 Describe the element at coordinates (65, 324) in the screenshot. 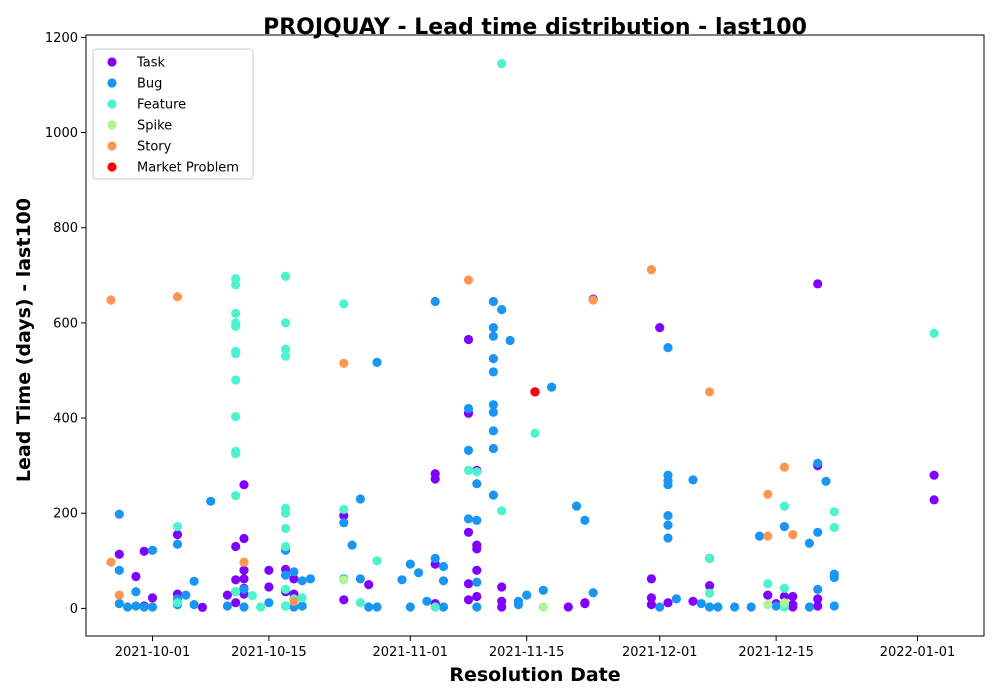

I see `y-axis-ticks: 0 200 400 600 800 1000 1200` at that location.